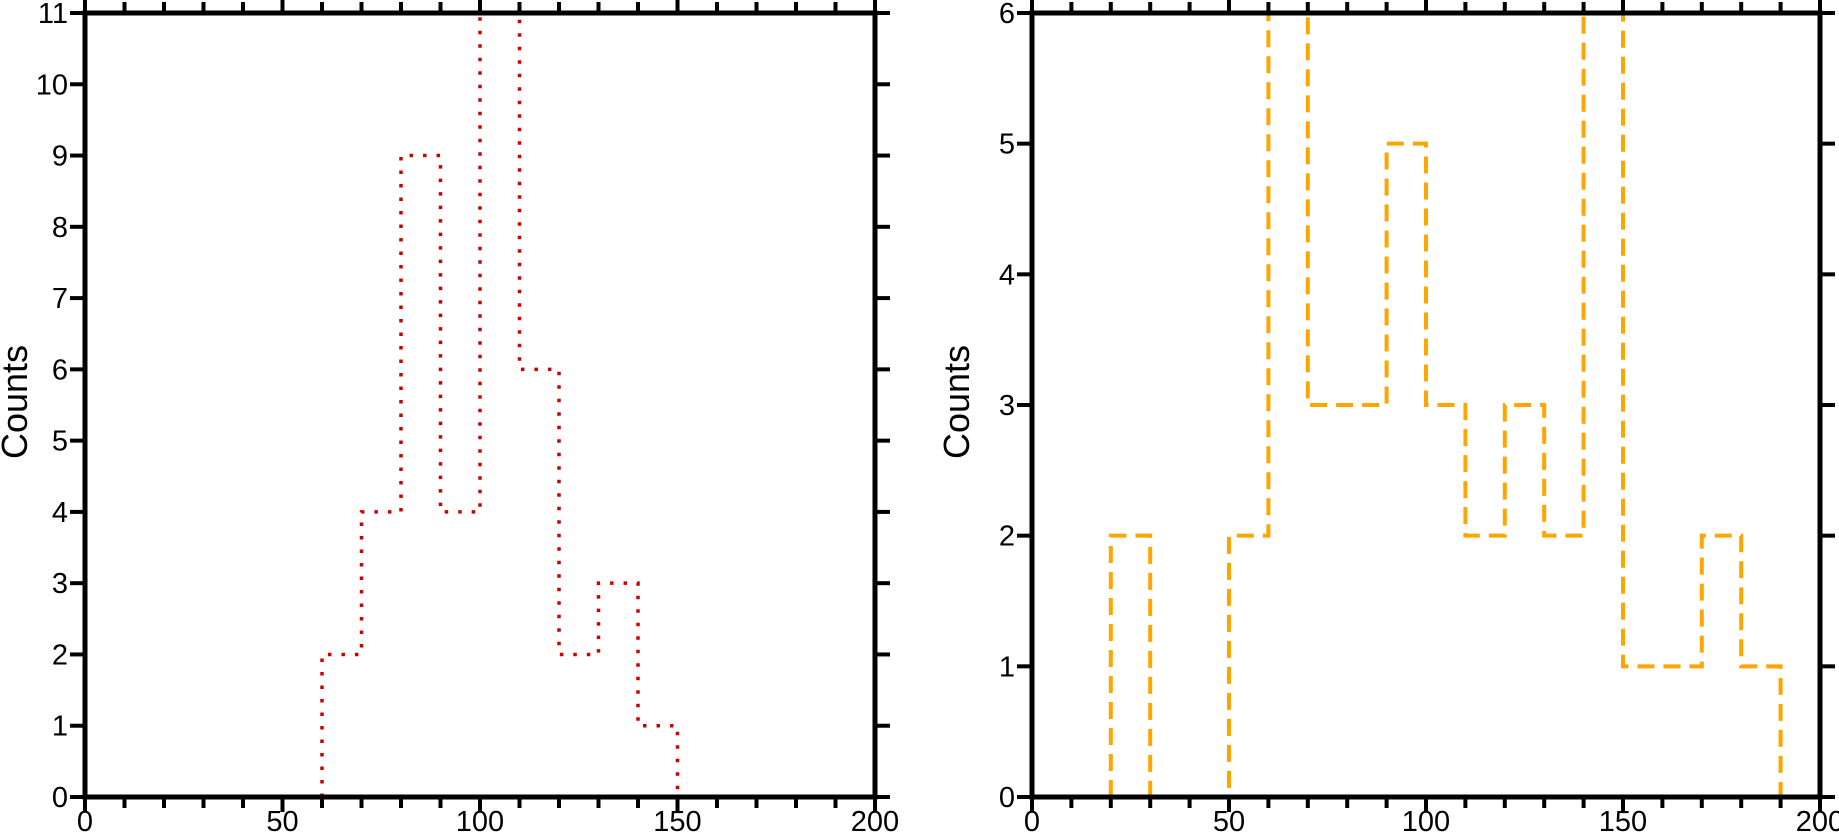 This screenshot has height=835, width=1839. I want to click on y-tick-label: 7, so click(60, 299).